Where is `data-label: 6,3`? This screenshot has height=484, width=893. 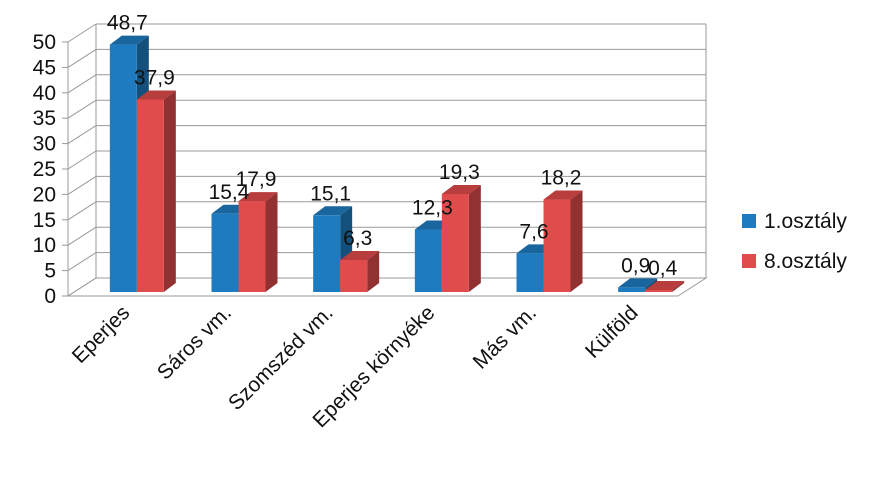
data-label: 6,3 is located at coordinates (357, 238).